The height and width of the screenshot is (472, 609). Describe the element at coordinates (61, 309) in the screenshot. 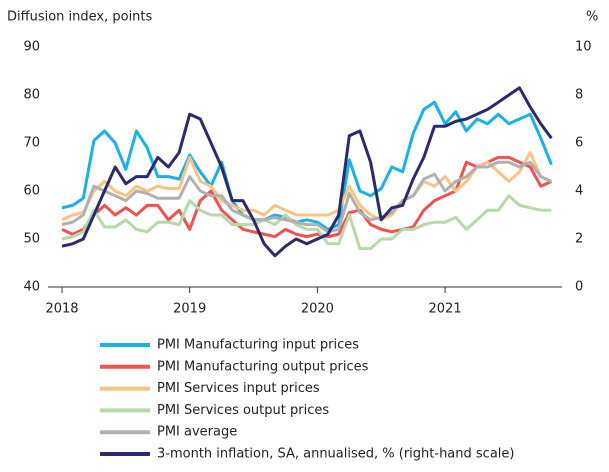

I see `x-tick-label: 2018` at that location.